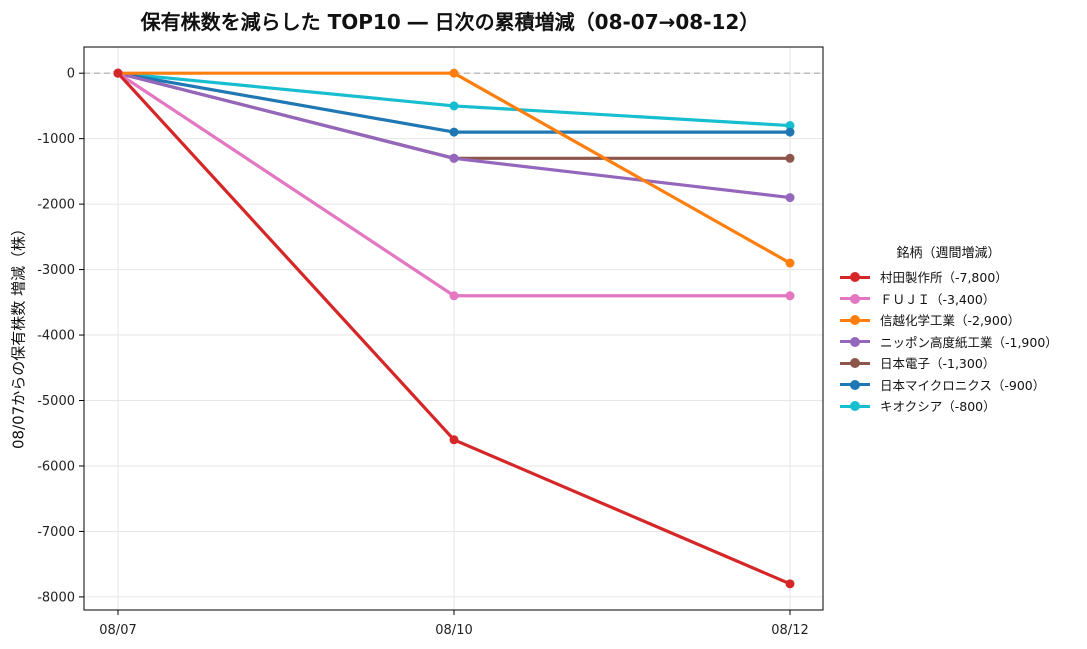 Image resolution: width=1087 pixels, height=649 pixels. What do you see at coordinates (56, 401) in the screenshot?
I see `y-tick-label: -5000` at bounding box center [56, 401].